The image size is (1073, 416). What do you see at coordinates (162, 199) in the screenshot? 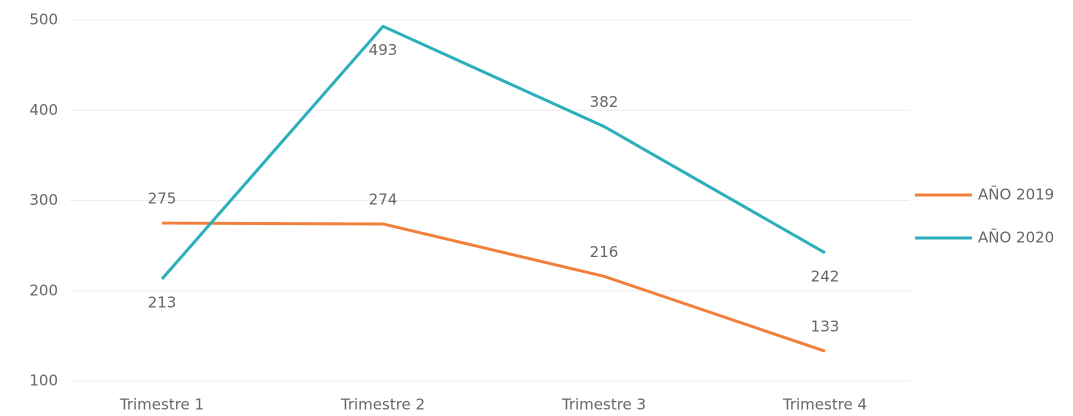
I see `data-label: 275` at bounding box center [162, 199].